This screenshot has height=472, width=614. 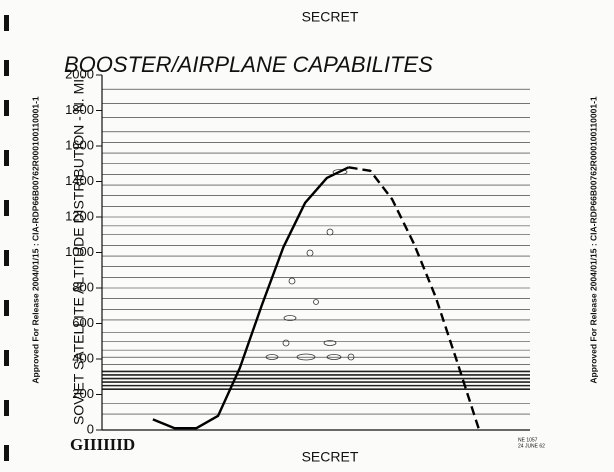 What do you see at coordinates (83, 357) in the screenshot?
I see `y-tick-label: 400` at bounding box center [83, 357].